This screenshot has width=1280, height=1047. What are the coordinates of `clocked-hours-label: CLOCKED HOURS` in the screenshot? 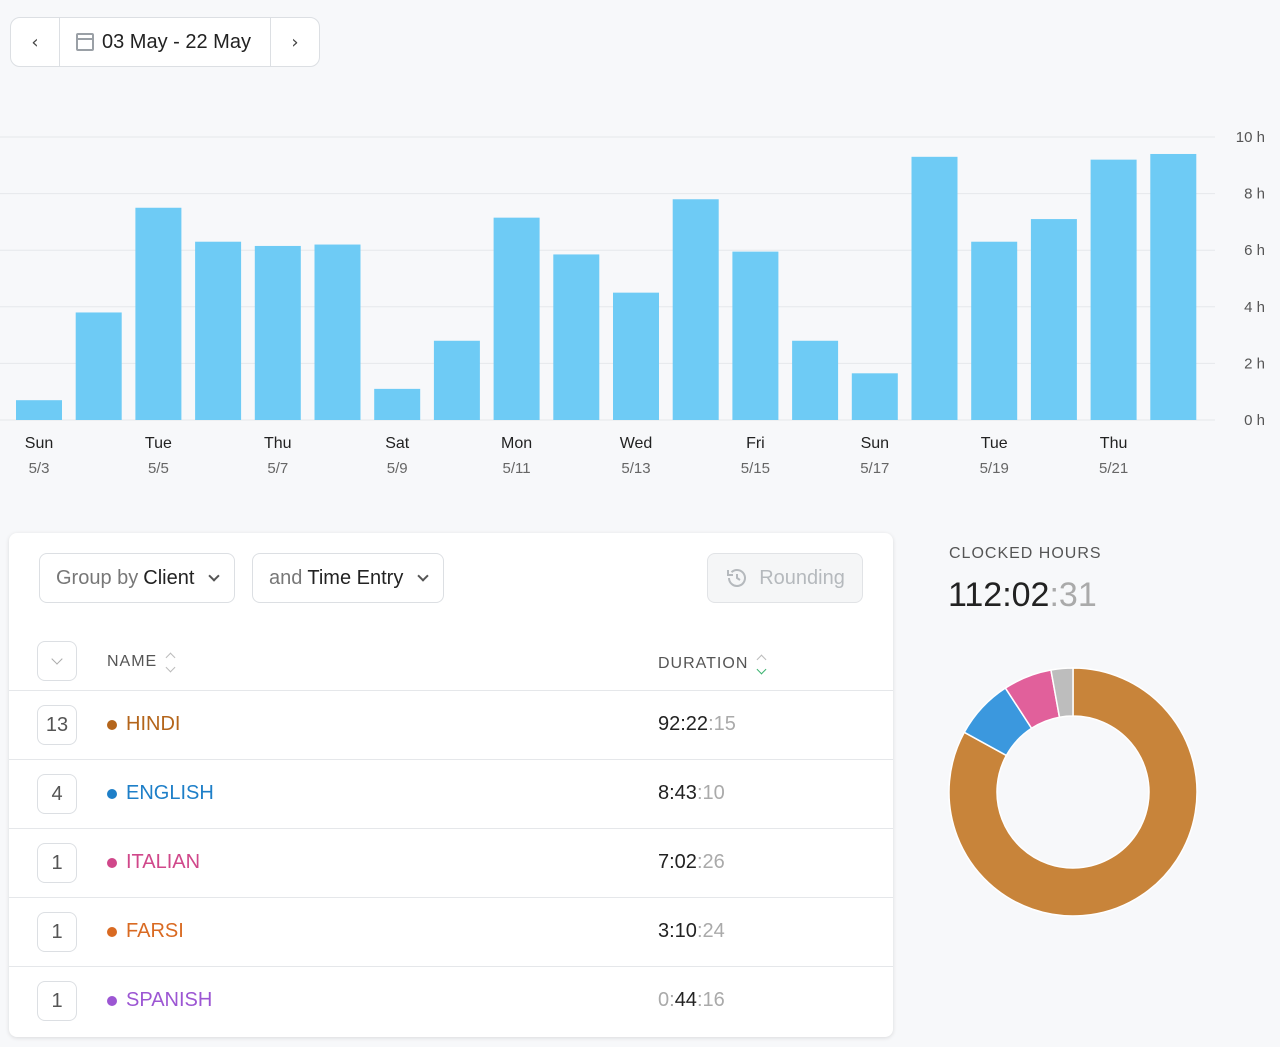 It's located at (1025, 553).